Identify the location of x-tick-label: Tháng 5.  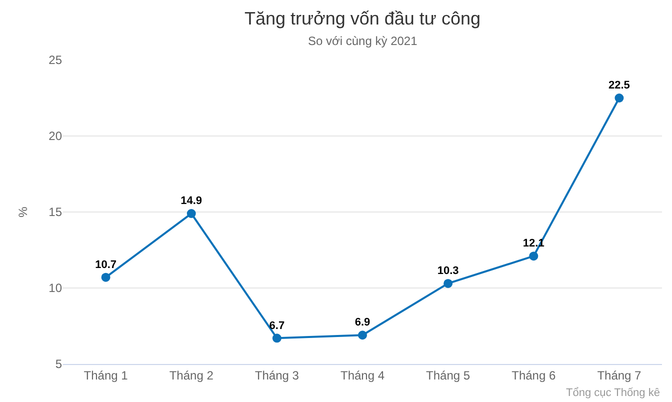
(448, 375).